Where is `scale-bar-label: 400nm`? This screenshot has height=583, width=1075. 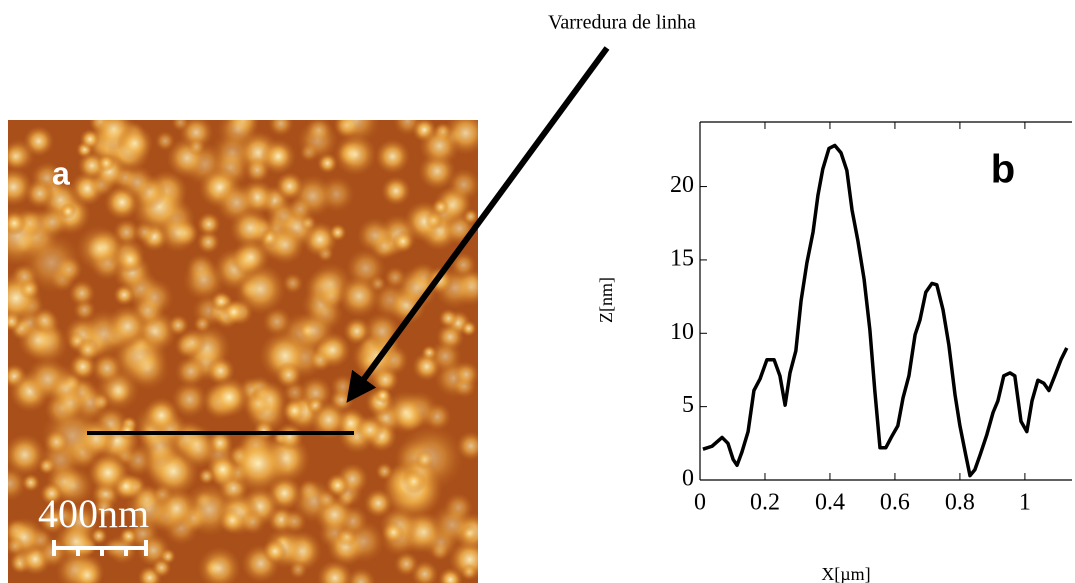 scale-bar-label: 400nm is located at coordinates (93, 513).